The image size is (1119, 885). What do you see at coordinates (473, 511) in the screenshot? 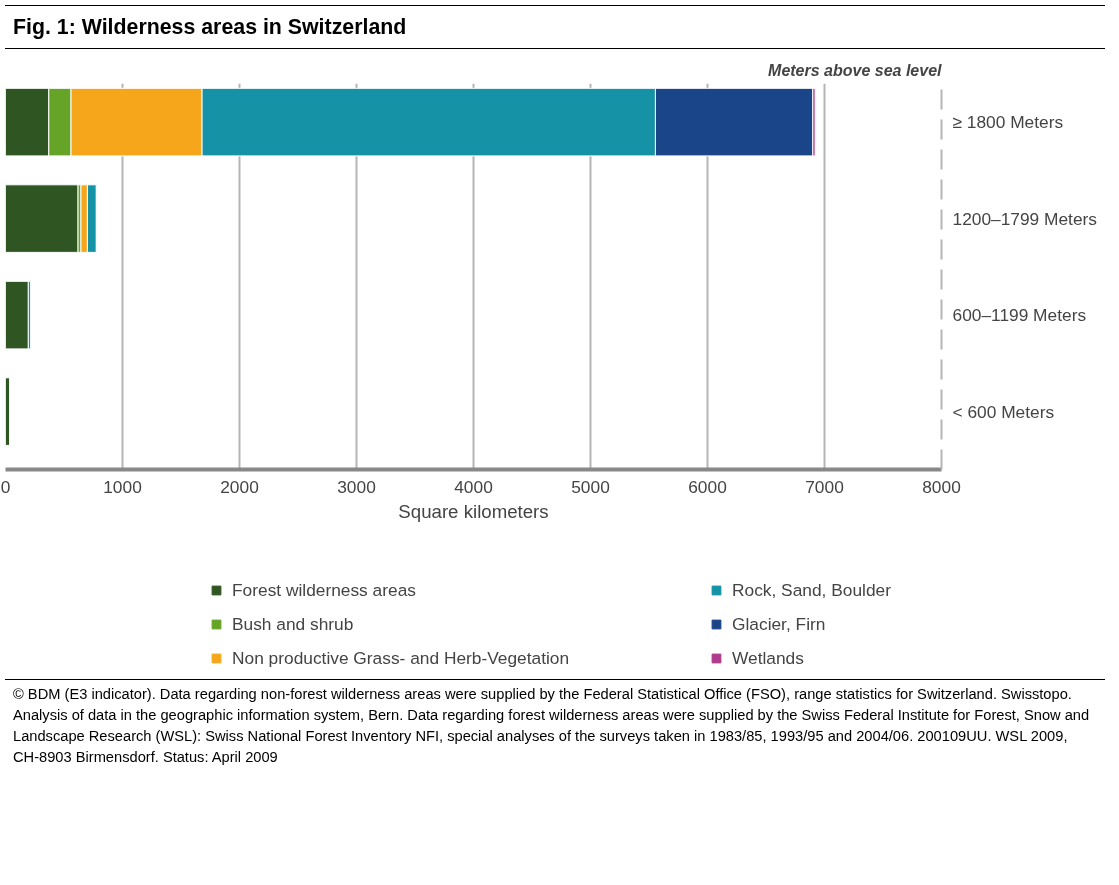
I see `x-axis-title: Square kilometers` at bounding box center [473, 511].